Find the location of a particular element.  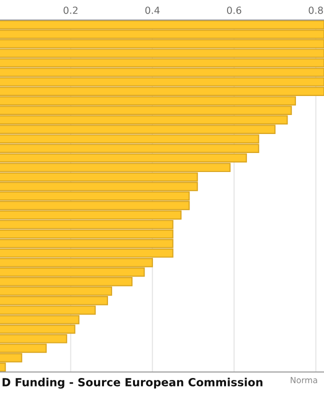

x-tick-label: 0.4 is located at coordinates (152, 10).